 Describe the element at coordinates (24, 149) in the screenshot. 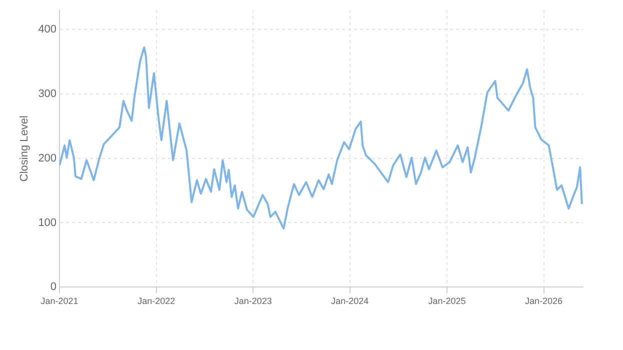

I see `y-axis-title: Closing Level` at that location.